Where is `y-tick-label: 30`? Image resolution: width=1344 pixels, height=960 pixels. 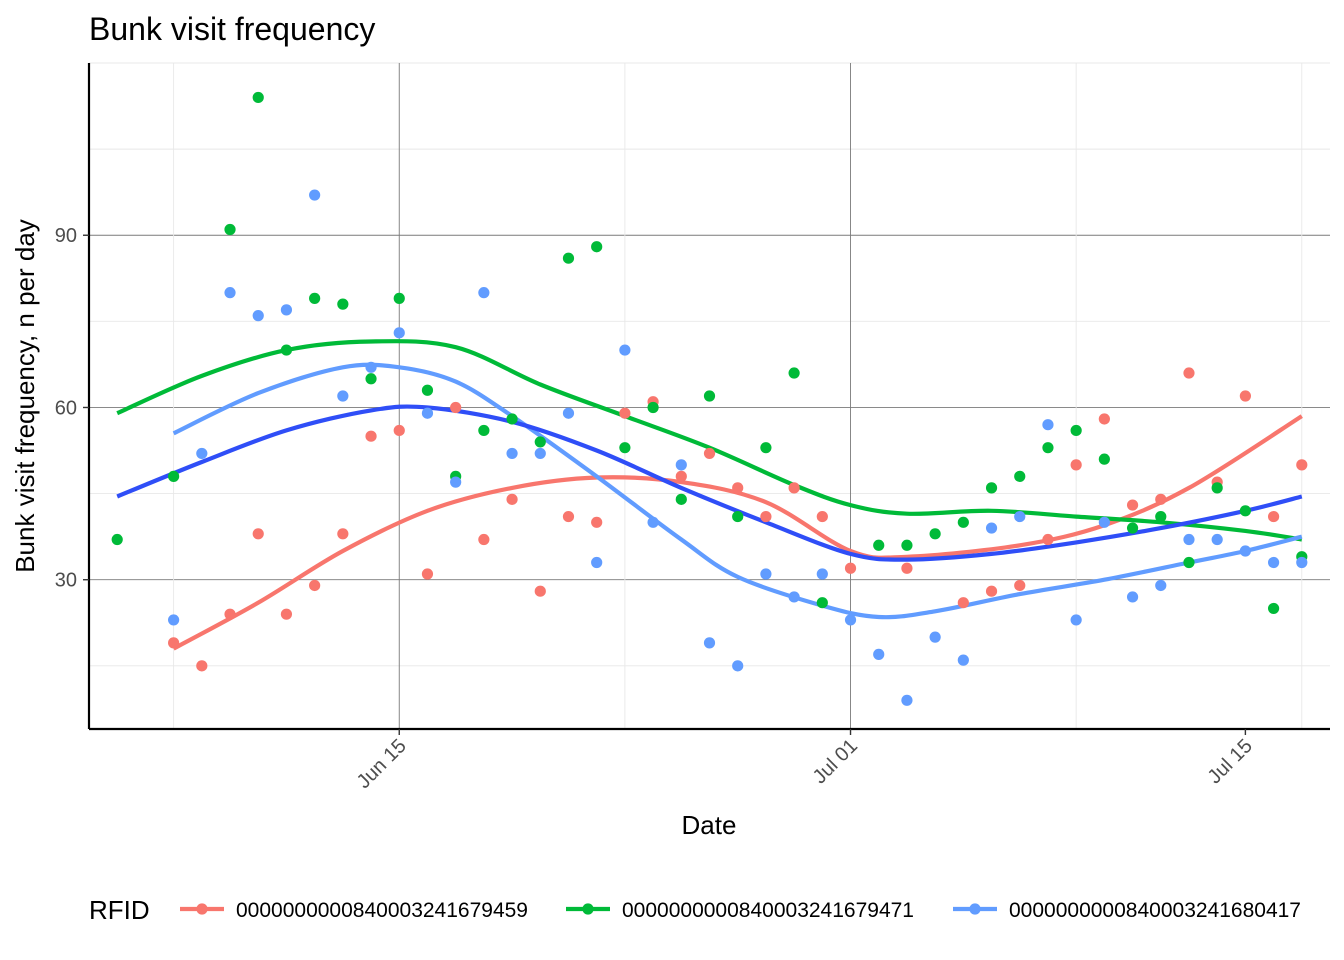
y-tick-label: 30 is located at coordinates (66, 581).